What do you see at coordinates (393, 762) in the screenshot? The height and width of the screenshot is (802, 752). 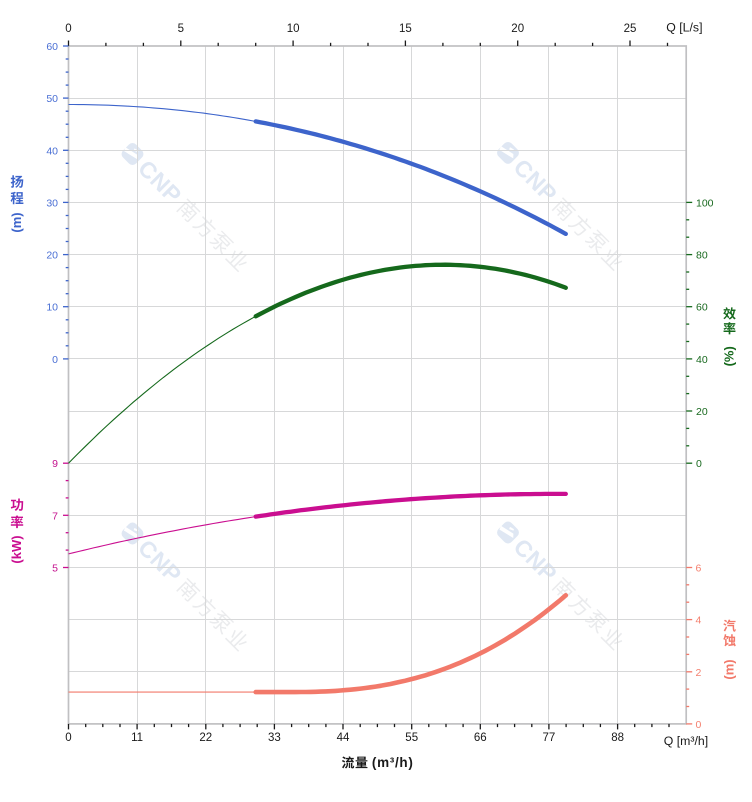 I see `svg-text: (m³/h)` at bounding box center [393, 762].